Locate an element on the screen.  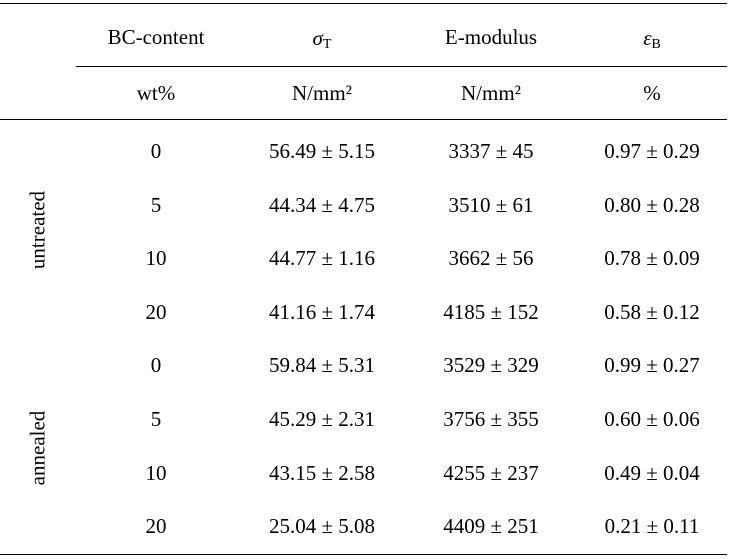
table-bottom-rule is located at coordinates (363, 554).